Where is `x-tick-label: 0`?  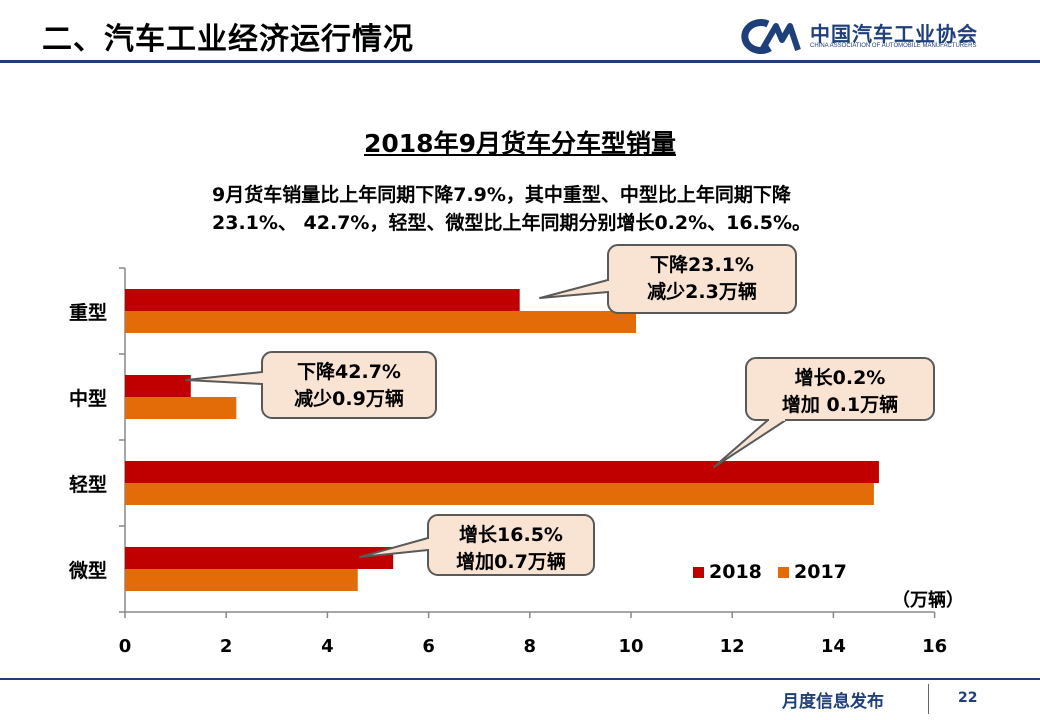
x-tick-label: 0 is located at coordinates (125, 646).